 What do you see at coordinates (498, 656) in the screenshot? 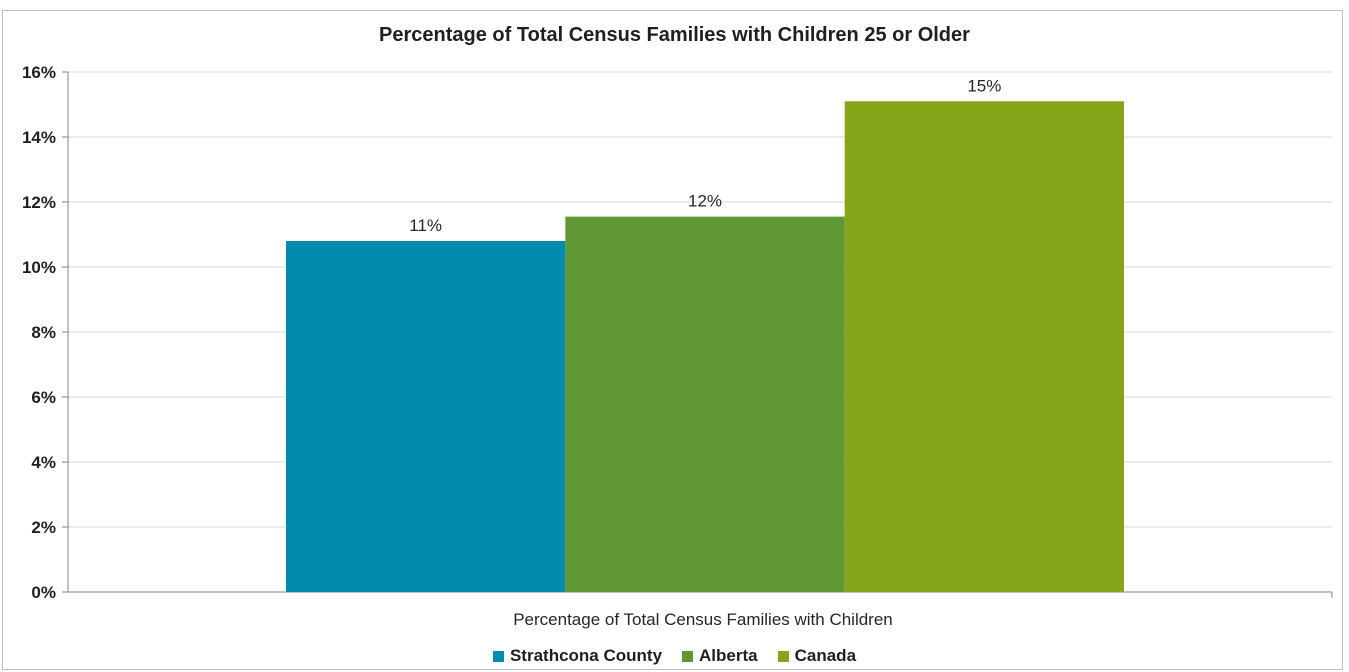
I see `legend-swatch-strathcona` at bounding box center [498, 656].